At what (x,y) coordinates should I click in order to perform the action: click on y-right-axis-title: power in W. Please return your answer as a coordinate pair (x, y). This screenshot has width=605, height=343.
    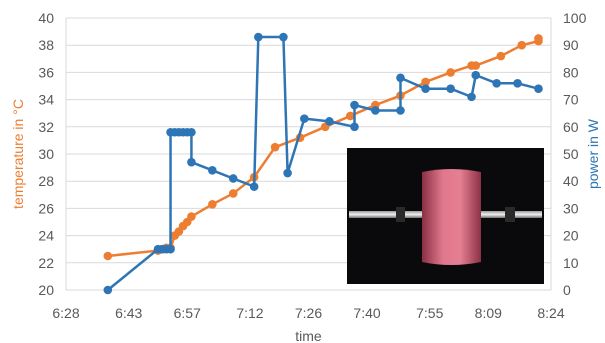
    Looking at the image, I should click on (593, 153).